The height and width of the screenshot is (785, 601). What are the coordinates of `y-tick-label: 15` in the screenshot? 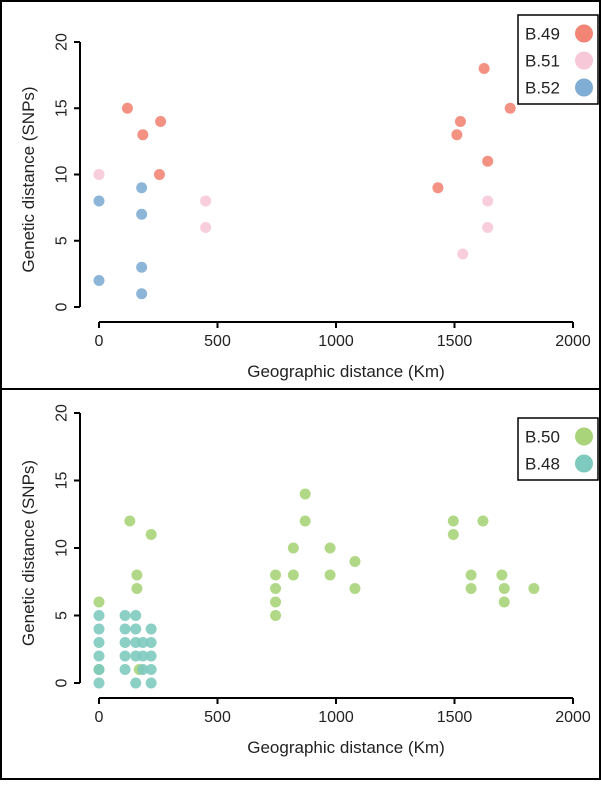 It's located at (62, 481).